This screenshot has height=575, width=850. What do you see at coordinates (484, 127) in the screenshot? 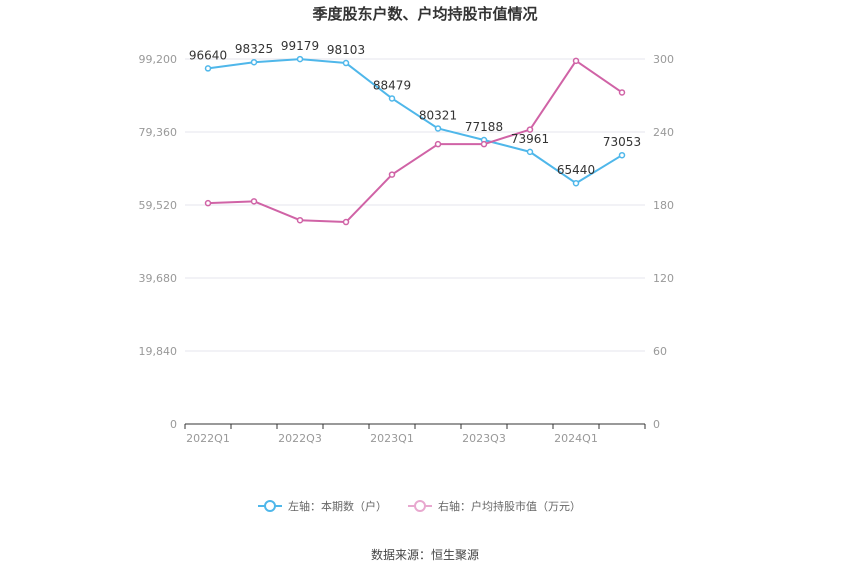
I see `data-label: 77188` at bounding box center [484, 127].